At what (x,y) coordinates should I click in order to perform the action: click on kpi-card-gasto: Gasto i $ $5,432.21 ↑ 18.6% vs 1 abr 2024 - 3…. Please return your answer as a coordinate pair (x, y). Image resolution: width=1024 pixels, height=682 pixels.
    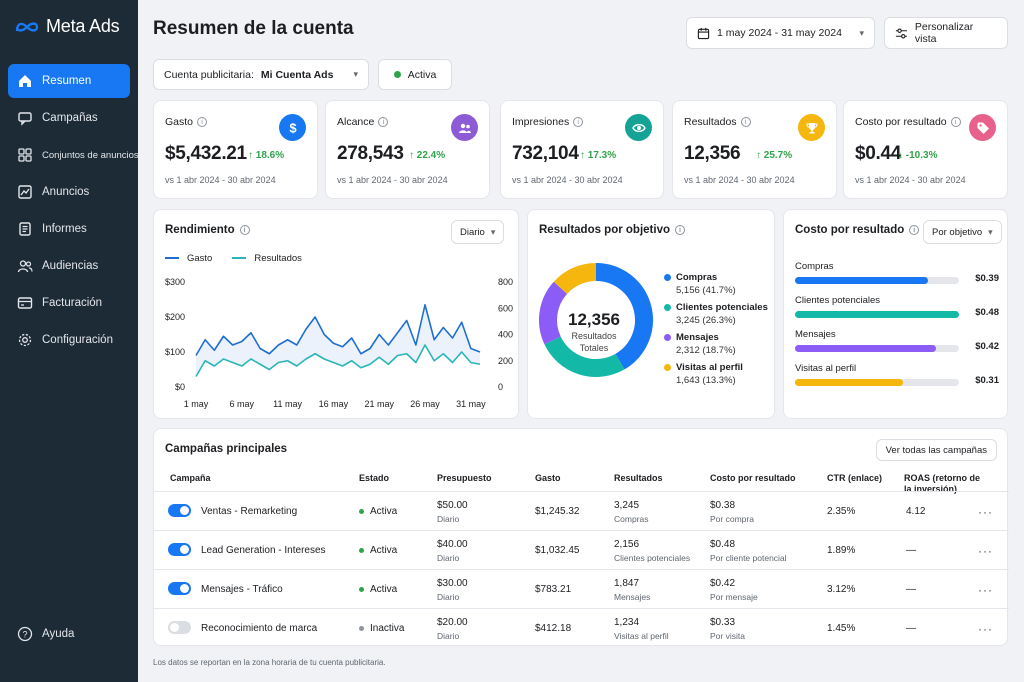
    Looking at the image, I should click on (235, 149).